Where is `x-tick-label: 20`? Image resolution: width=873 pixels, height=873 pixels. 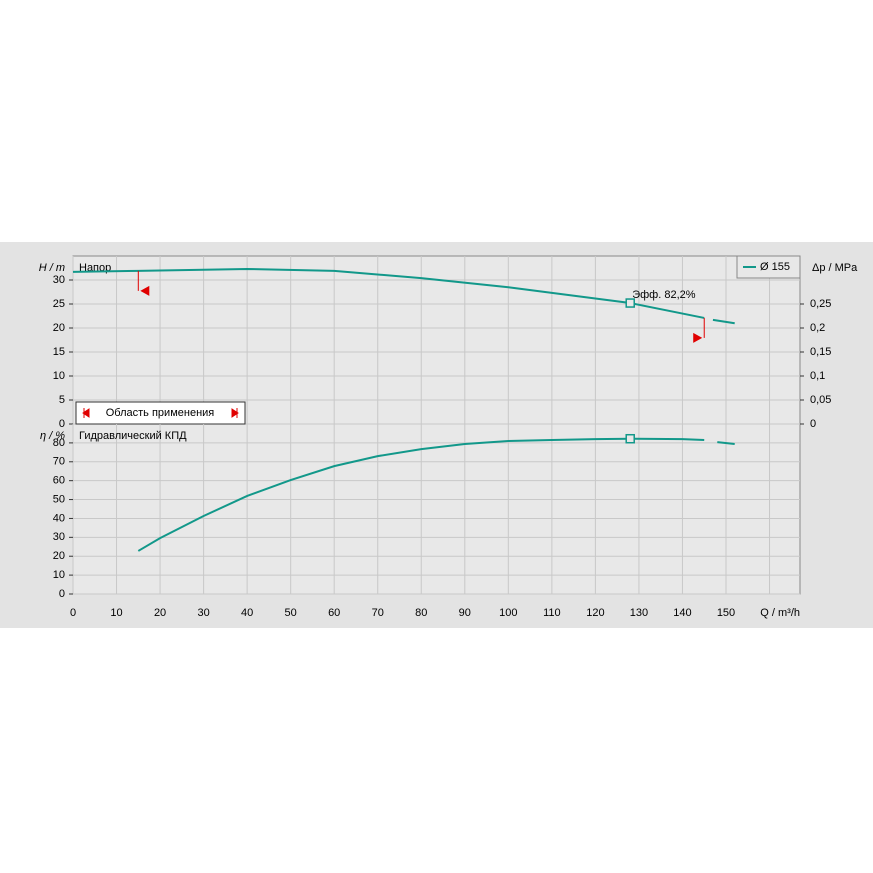 x-tick-label: 20 is located at coordinates (160, 613).